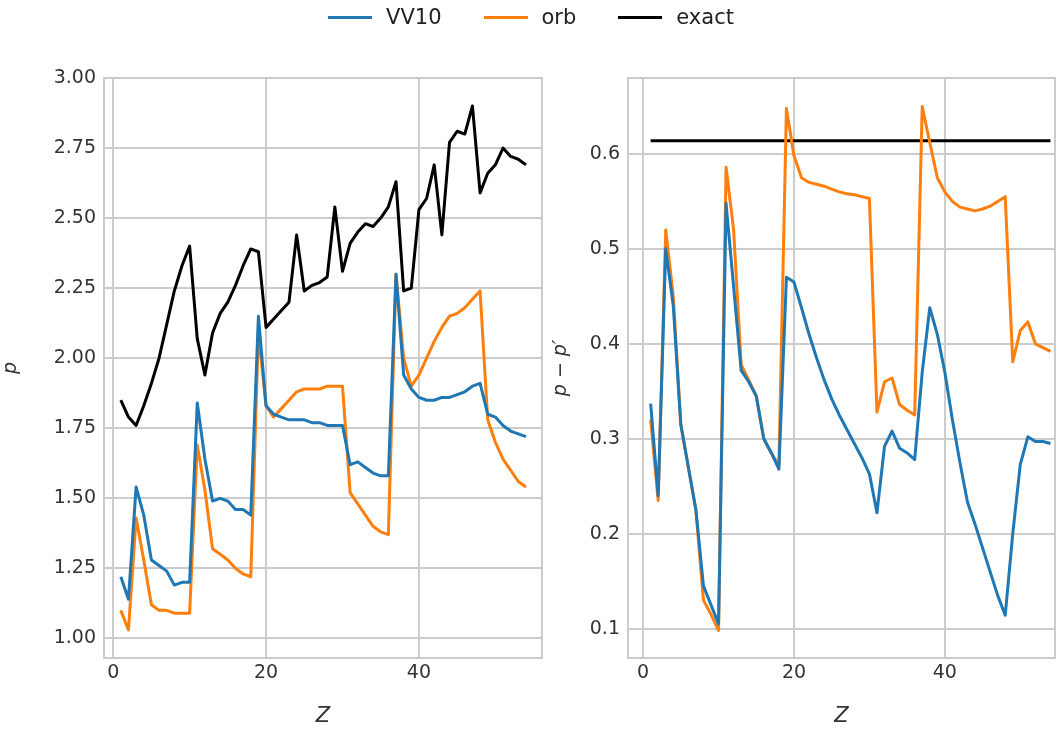 The image size is (1062, 729). What do you see at coordinates (604, 341) in the screenshot?
I see `y-tick-label: 0.4` at bounding box center [604, 341].